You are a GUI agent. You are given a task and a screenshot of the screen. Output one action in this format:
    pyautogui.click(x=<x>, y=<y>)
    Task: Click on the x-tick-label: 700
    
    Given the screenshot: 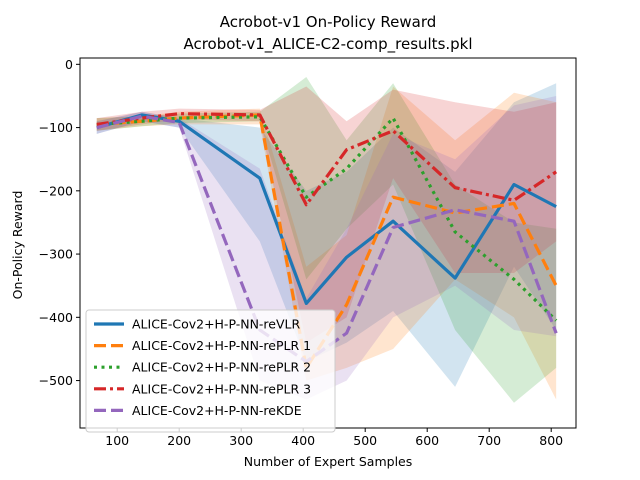 What is the action you would take?
    pyautogui.click(x=489, y=440)
    